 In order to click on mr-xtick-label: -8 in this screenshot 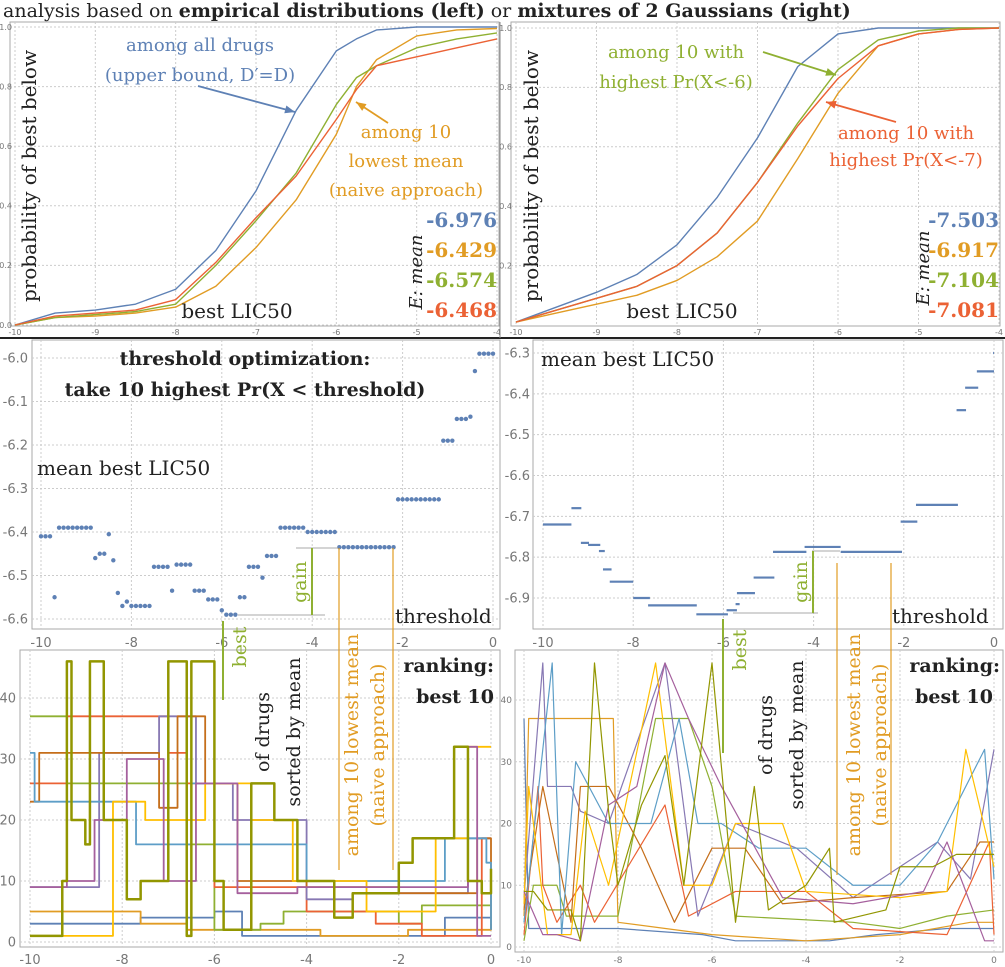, I will do `click(633, 643)`.